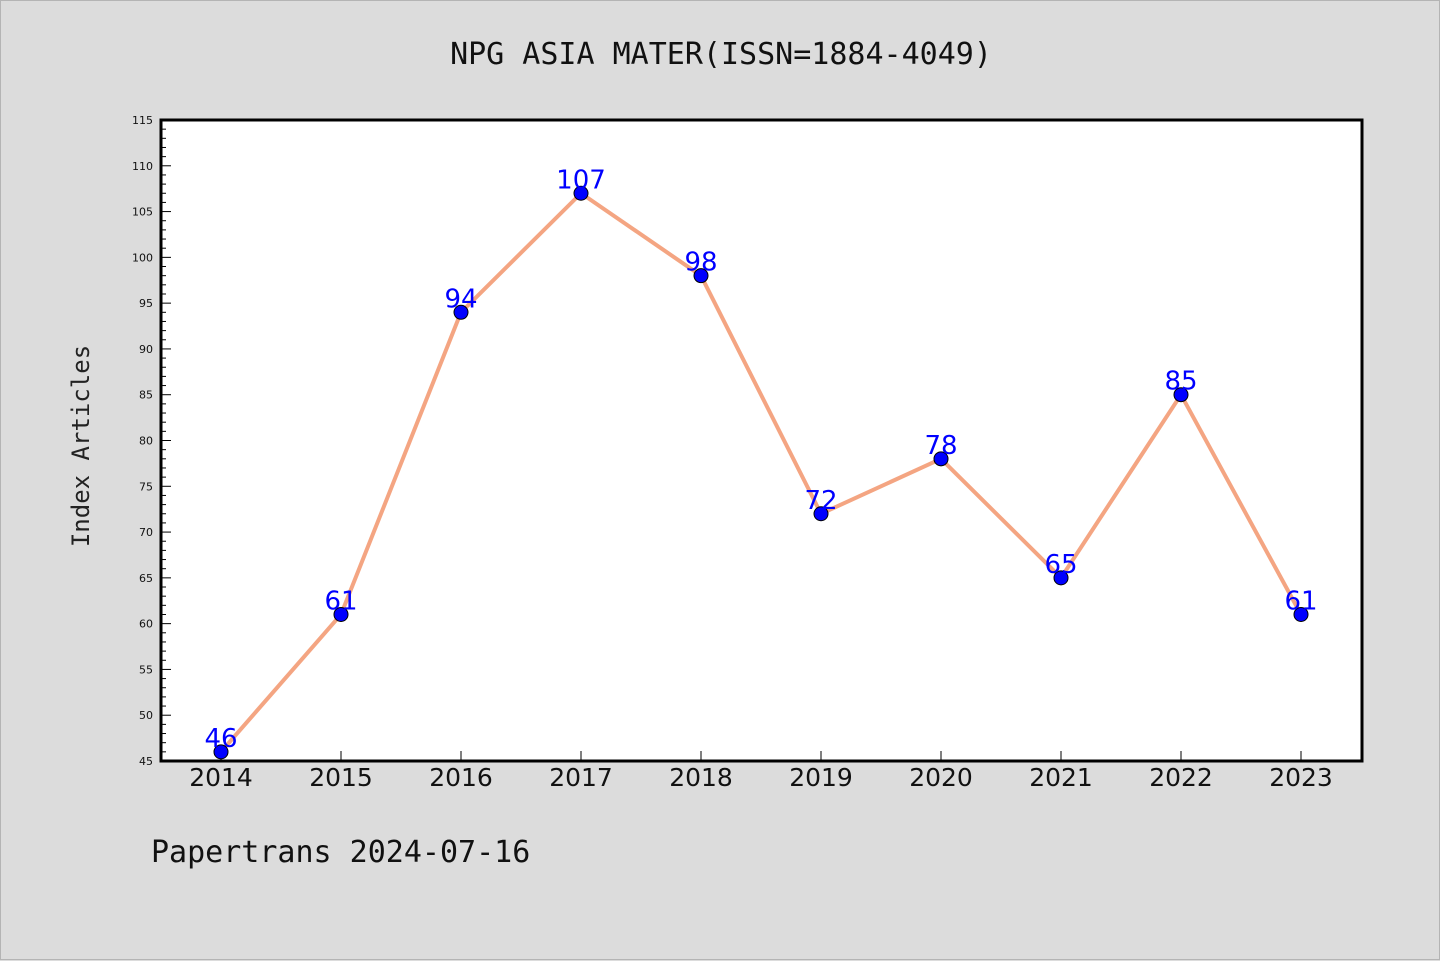 The height and width of the screenshot is (961, 1440). What do you see at coordinates (1180, 382) in the screenshot?
I see `data-label: 85` at bounding box center [1180, 382].